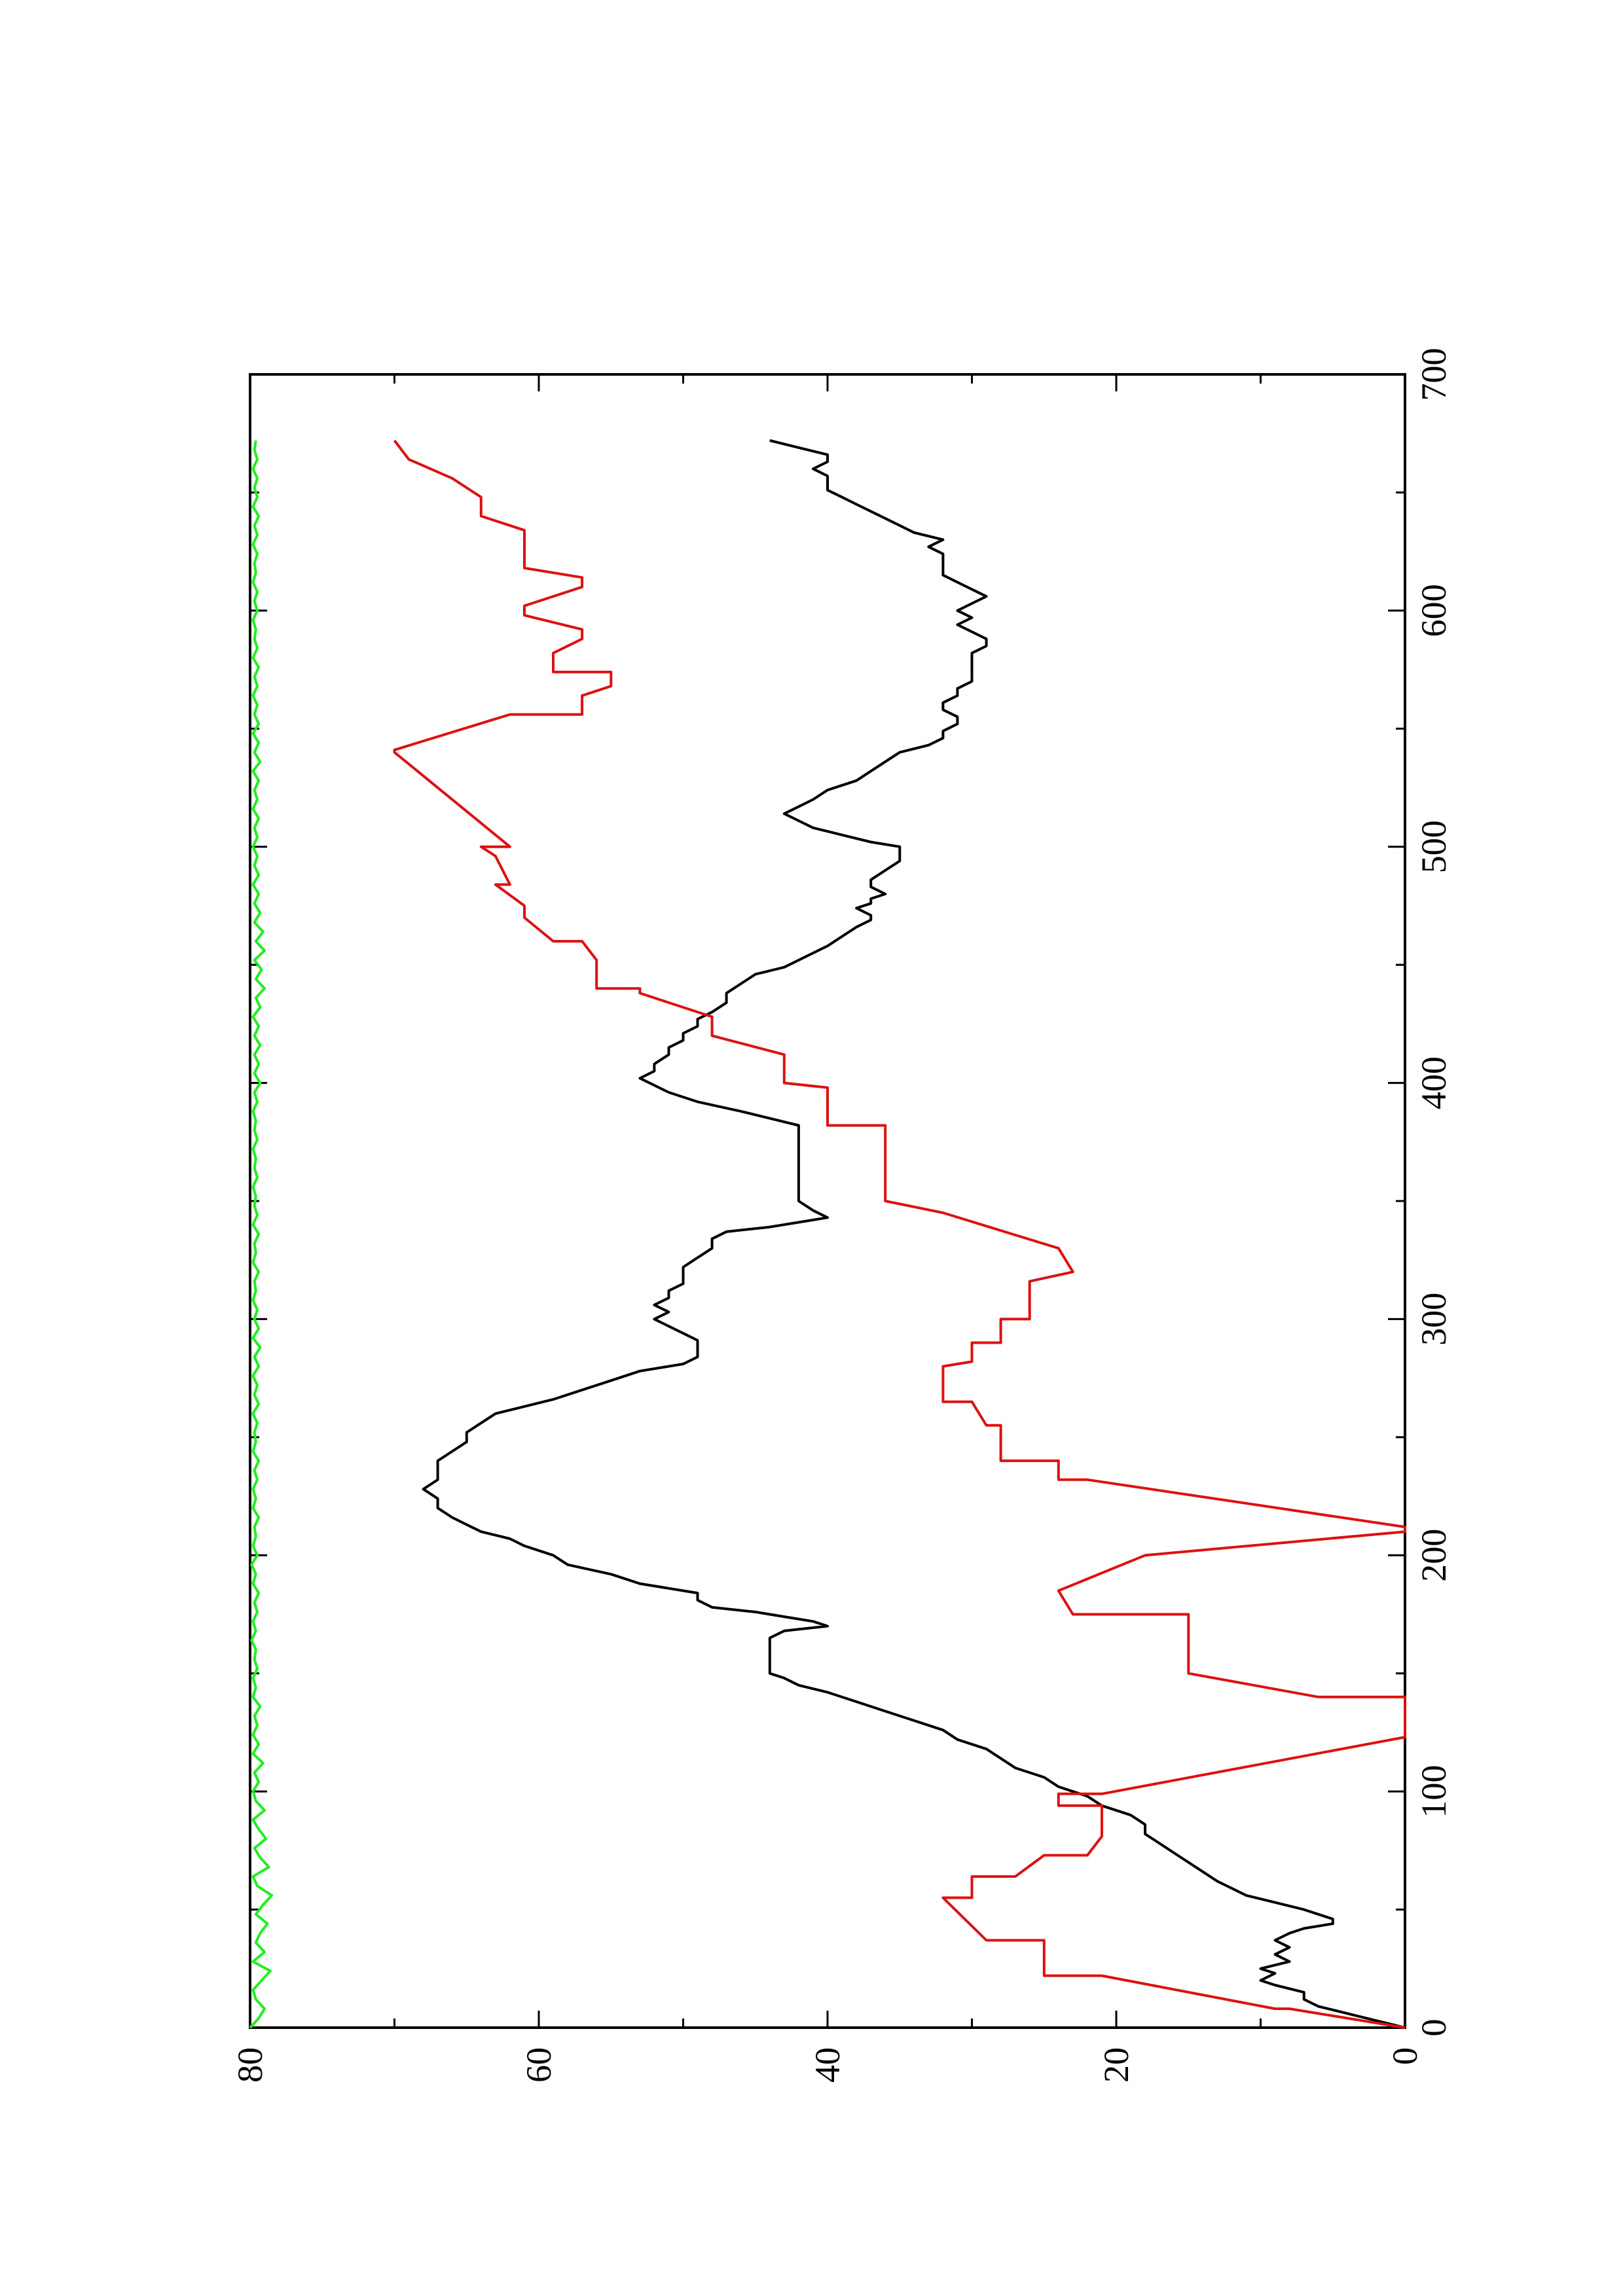 The image size is (1623, 2296). What do you see at coordinates (1433, 2028) in the screenshot?
I see `x-tick-label: 0` at bounding box center [1433, 2028].